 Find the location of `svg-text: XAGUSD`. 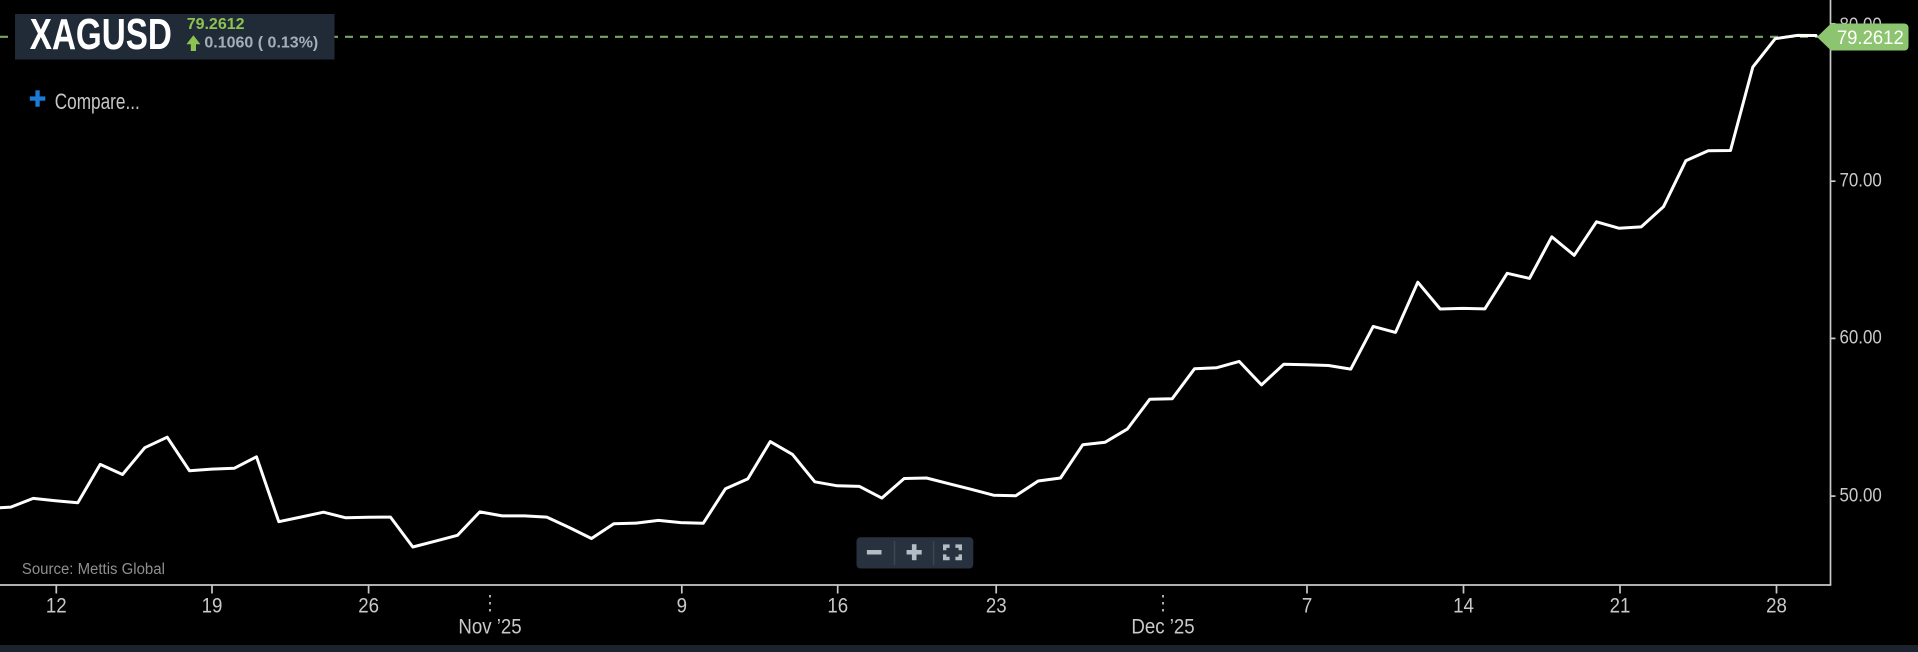

svg-text: XAGUSD is located at coordinates (101, 35).